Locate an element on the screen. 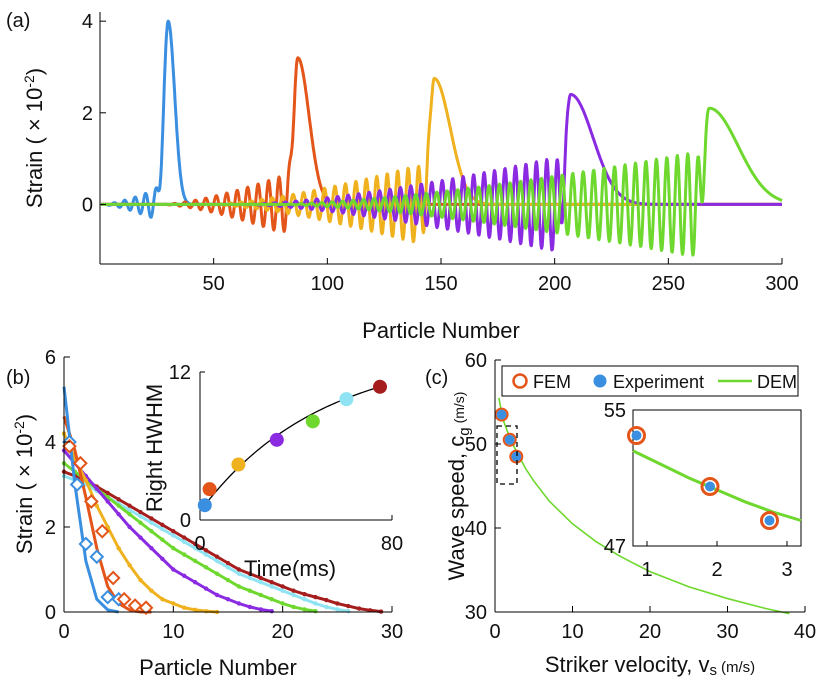  legend-marker-experiment is located at coordinates (600, 381).